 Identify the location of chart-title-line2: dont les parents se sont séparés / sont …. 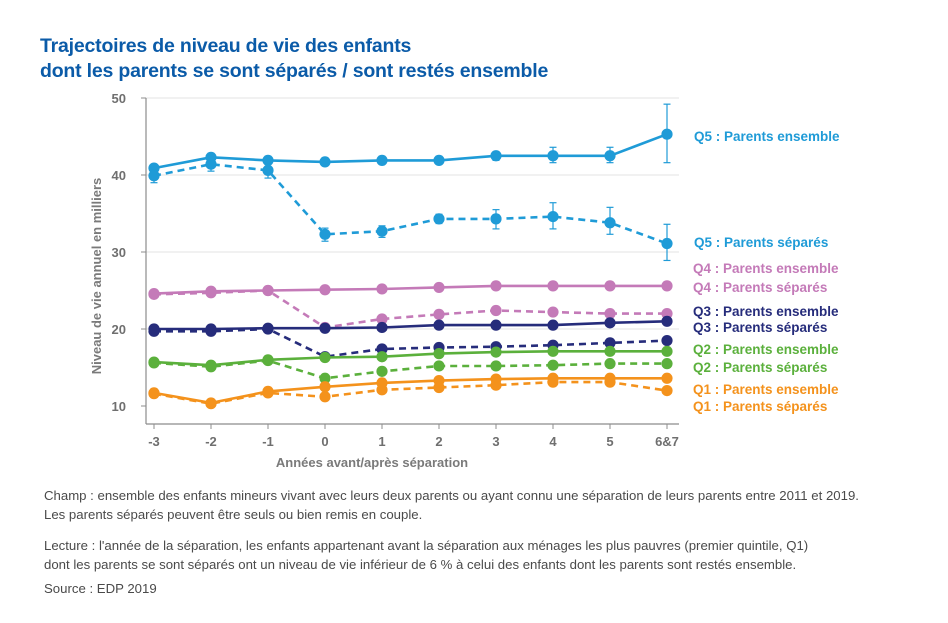
(294, 71).